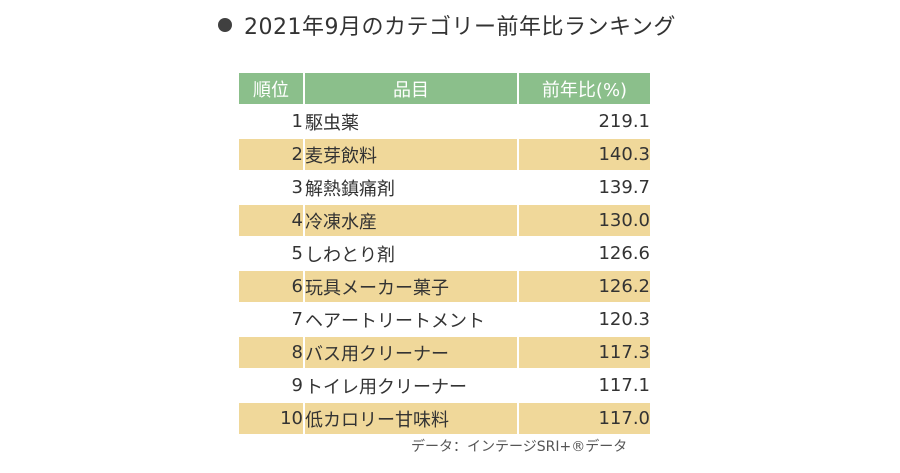 The height and width of the screenshot is (473, 900). I want to click on table-row: 10 低カロリー甘味料 117.0, so click(444, 417).